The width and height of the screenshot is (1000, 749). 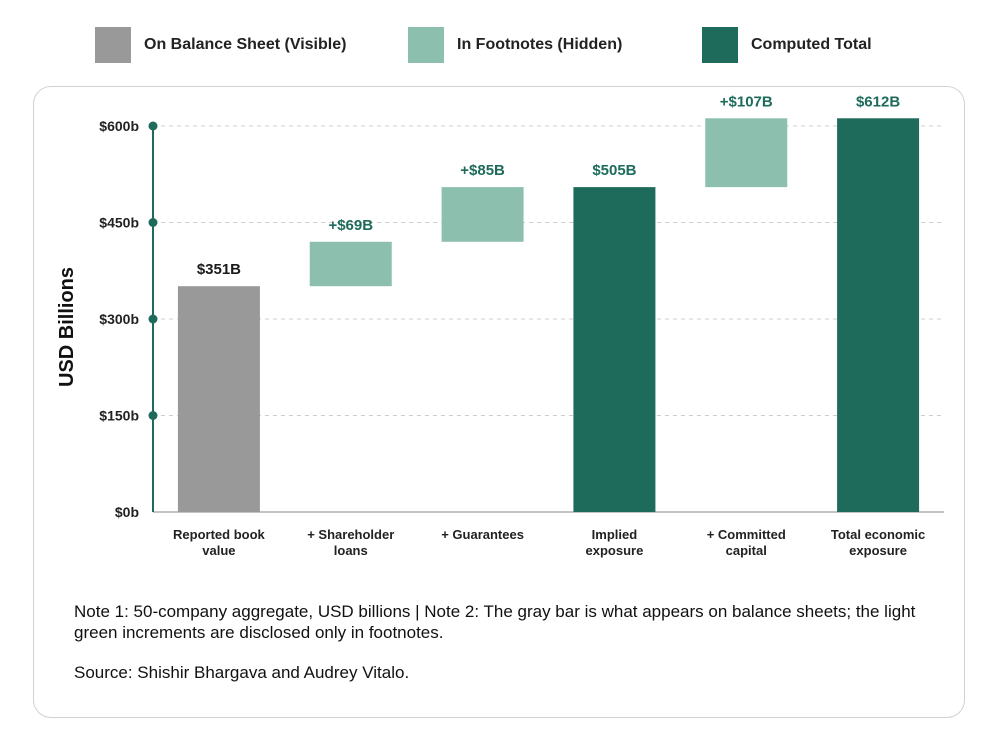 I want to click on legend-item-visible: On Balance Sheet (Visible), so click(x=220, y=45).